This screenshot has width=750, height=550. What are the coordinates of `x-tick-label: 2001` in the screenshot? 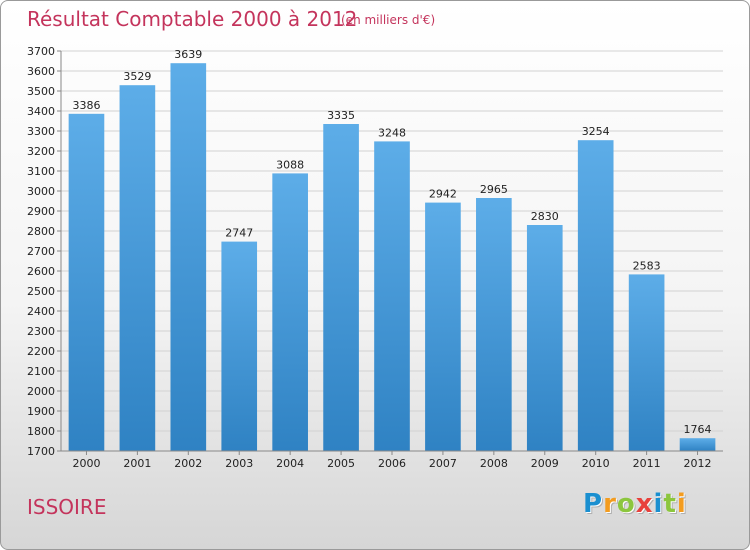 It's located at (137, 463).